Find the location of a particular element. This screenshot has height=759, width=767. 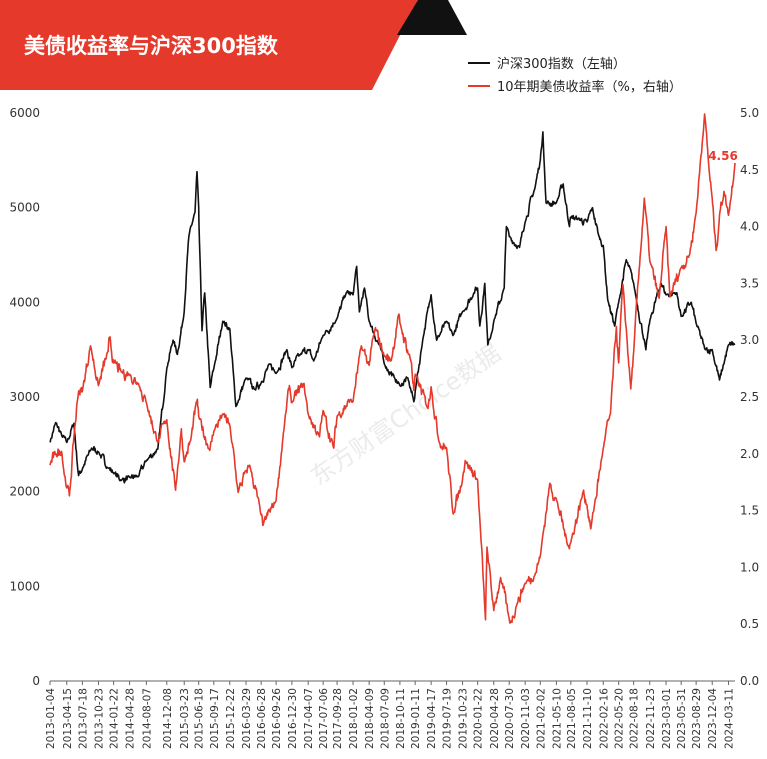

x-tick-label: 2015-06-18 is located at coordinates (200, 718).